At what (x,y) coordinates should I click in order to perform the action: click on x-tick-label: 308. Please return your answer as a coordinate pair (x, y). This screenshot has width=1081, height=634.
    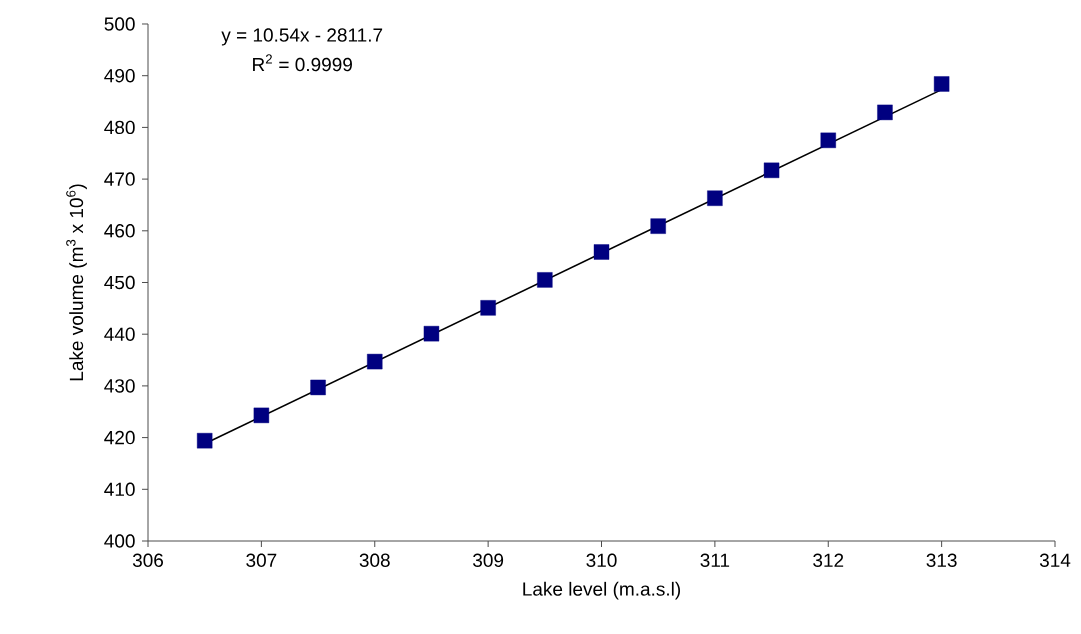
    Looking at the image, I should click on (374, 560).